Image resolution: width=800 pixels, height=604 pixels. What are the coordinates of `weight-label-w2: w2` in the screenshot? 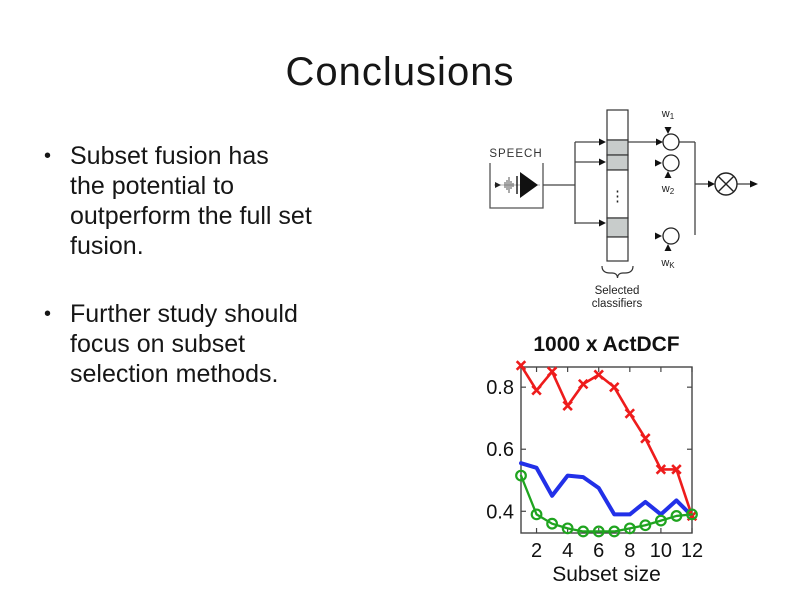 It's located at (668, 189).